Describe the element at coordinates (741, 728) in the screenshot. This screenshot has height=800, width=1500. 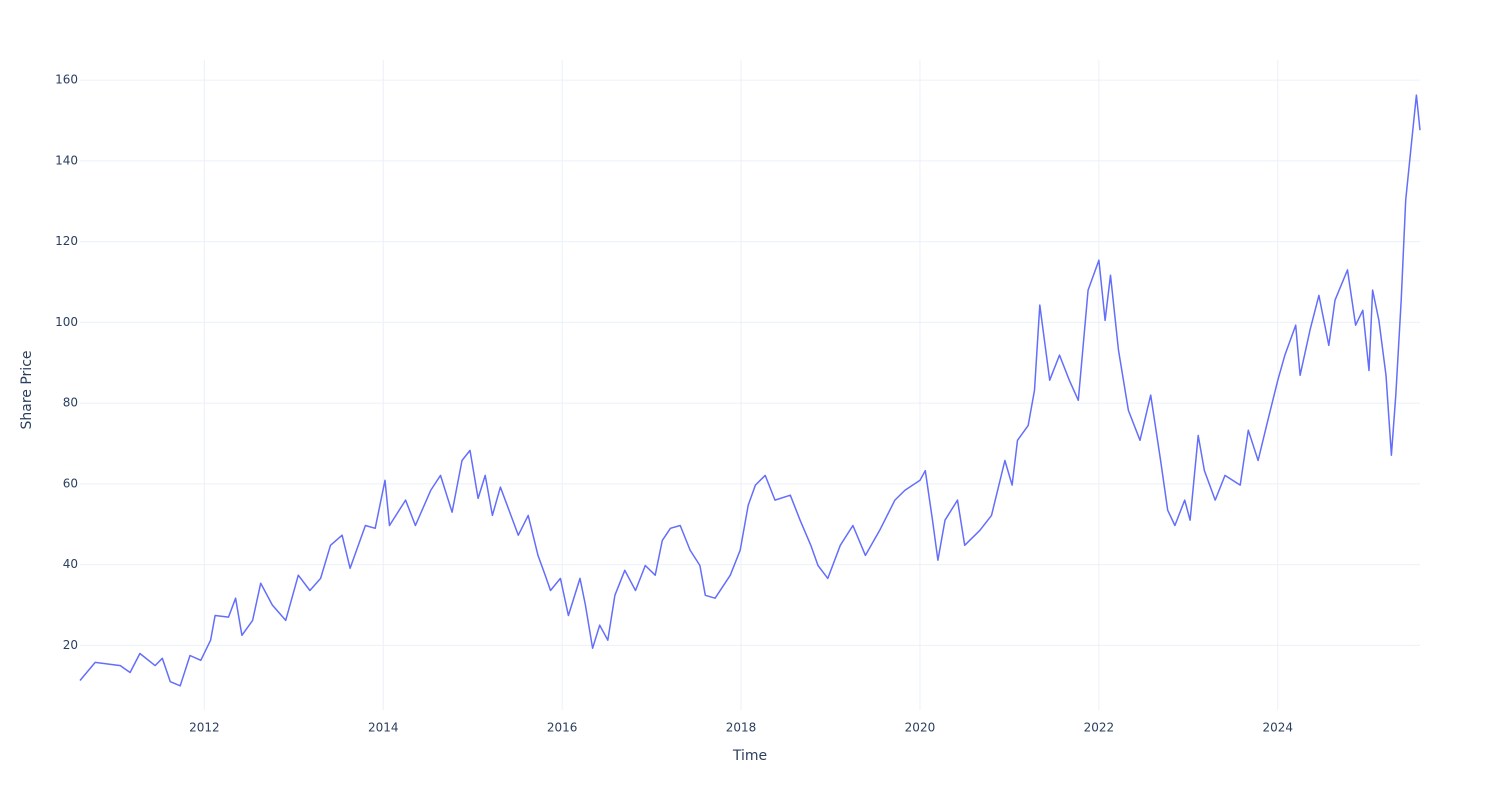
I see `x-tick-label: 2018` at that location.